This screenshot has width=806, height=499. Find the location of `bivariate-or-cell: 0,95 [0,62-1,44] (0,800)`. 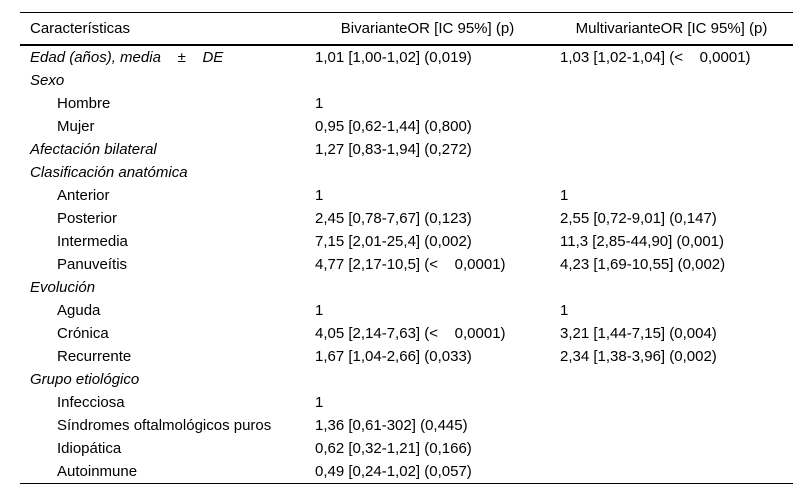

bivariate-or-cell: 0,95 [0,62-1,44] (0,800) is located at coordinates (393, 126).